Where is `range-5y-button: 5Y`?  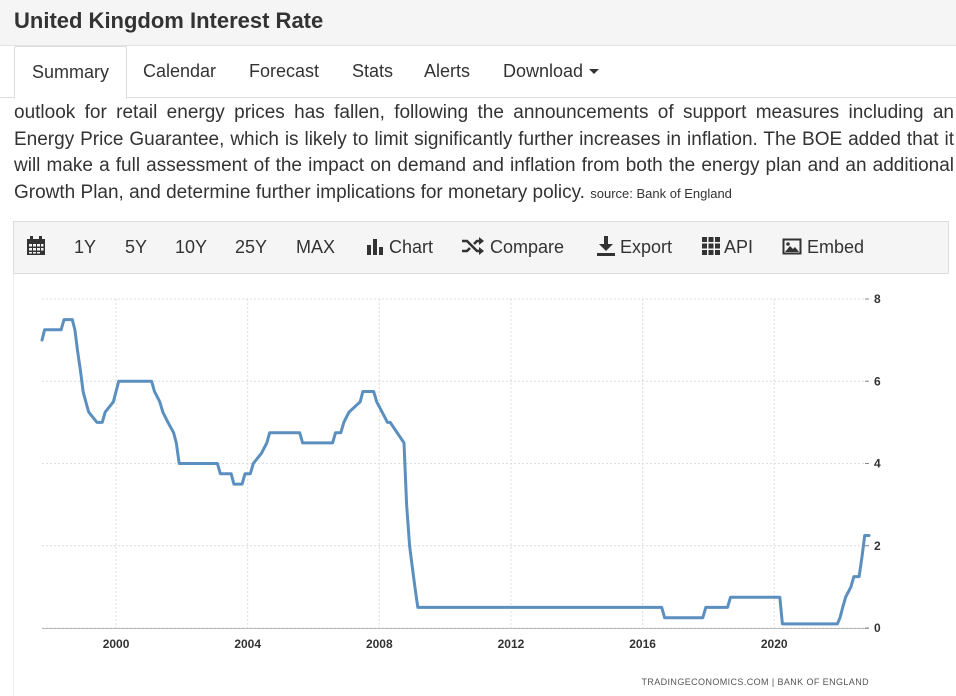 range-5y-button: 5Y is located at coordinates (136, 247).